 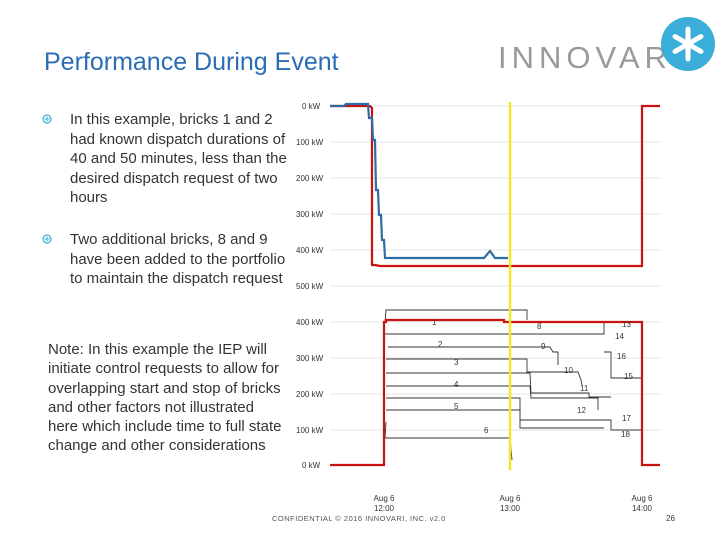 I want to click on brick-label-16: 16, so click(x=621, y=356).